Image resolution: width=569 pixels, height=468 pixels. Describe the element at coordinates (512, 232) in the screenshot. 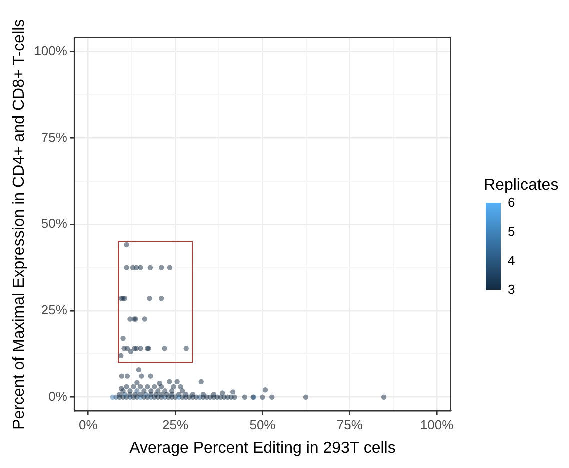

I see `color-bar-label: 5` at that location.